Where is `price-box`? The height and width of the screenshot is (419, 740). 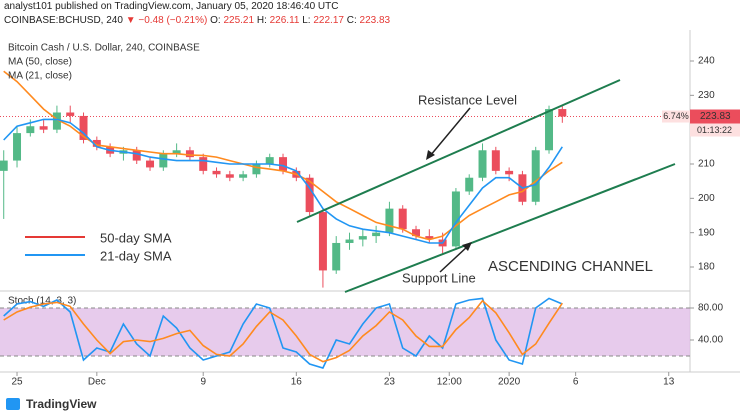
price-box is located at coordinates (715, 116).